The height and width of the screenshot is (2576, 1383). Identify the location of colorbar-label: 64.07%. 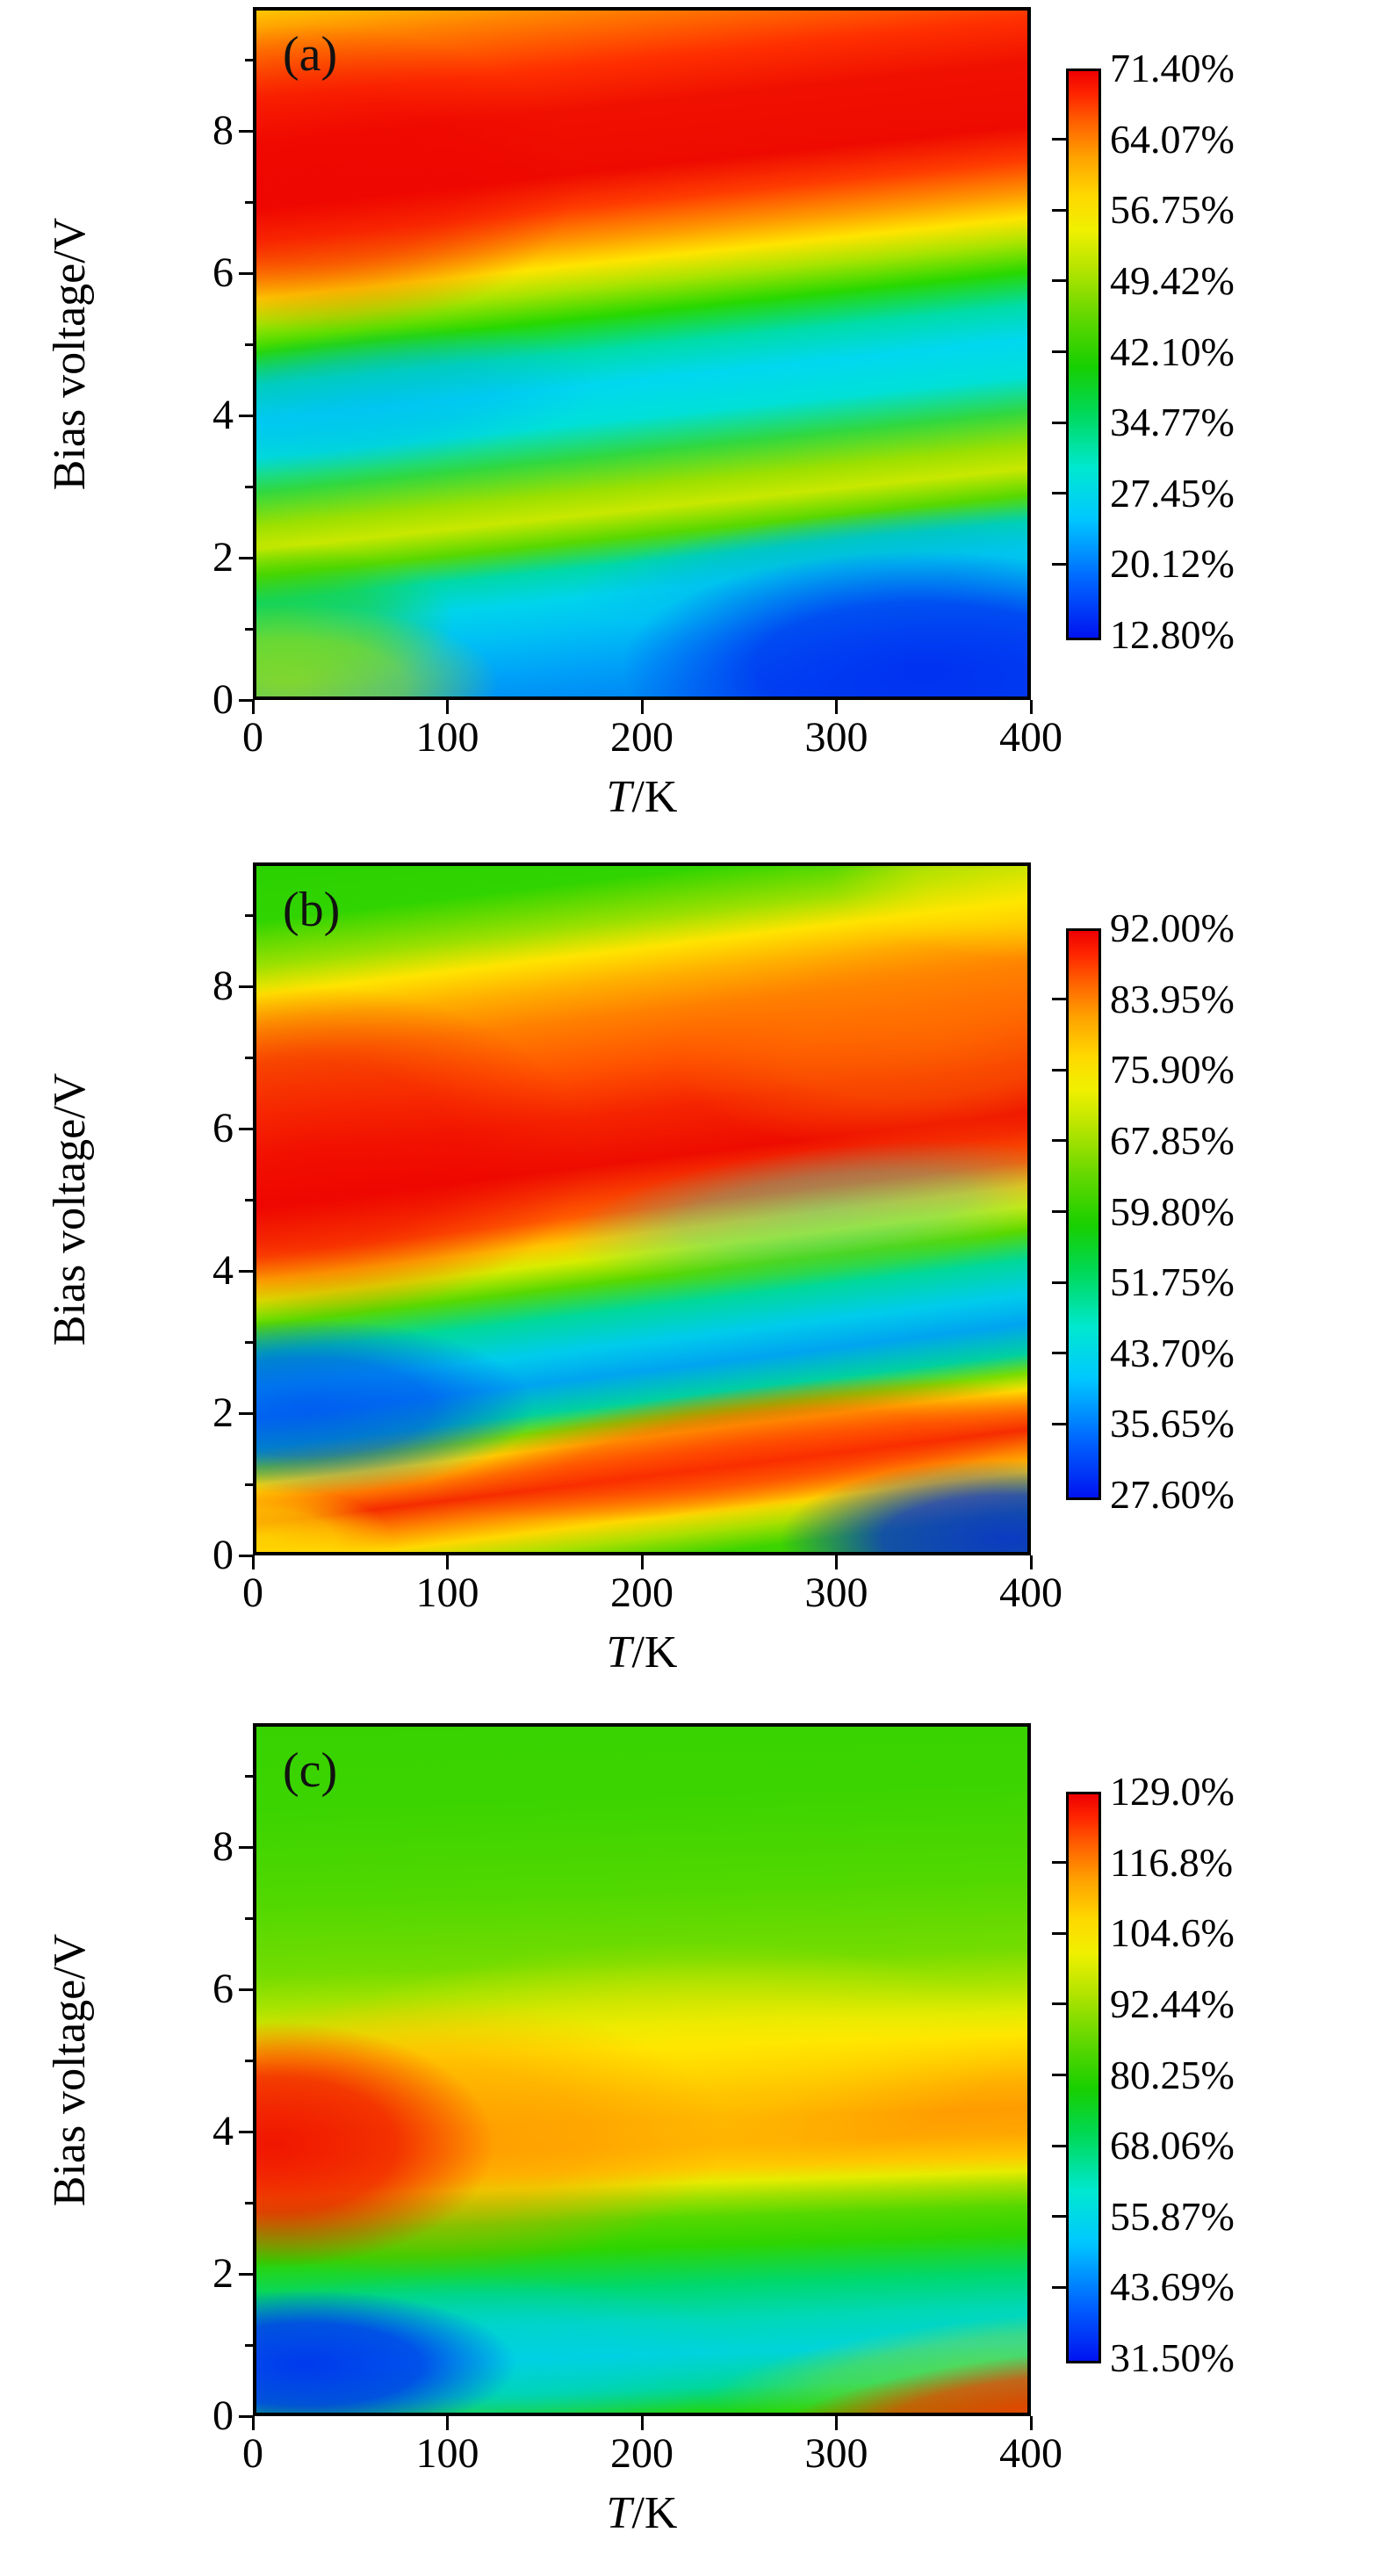
(1172, 139).